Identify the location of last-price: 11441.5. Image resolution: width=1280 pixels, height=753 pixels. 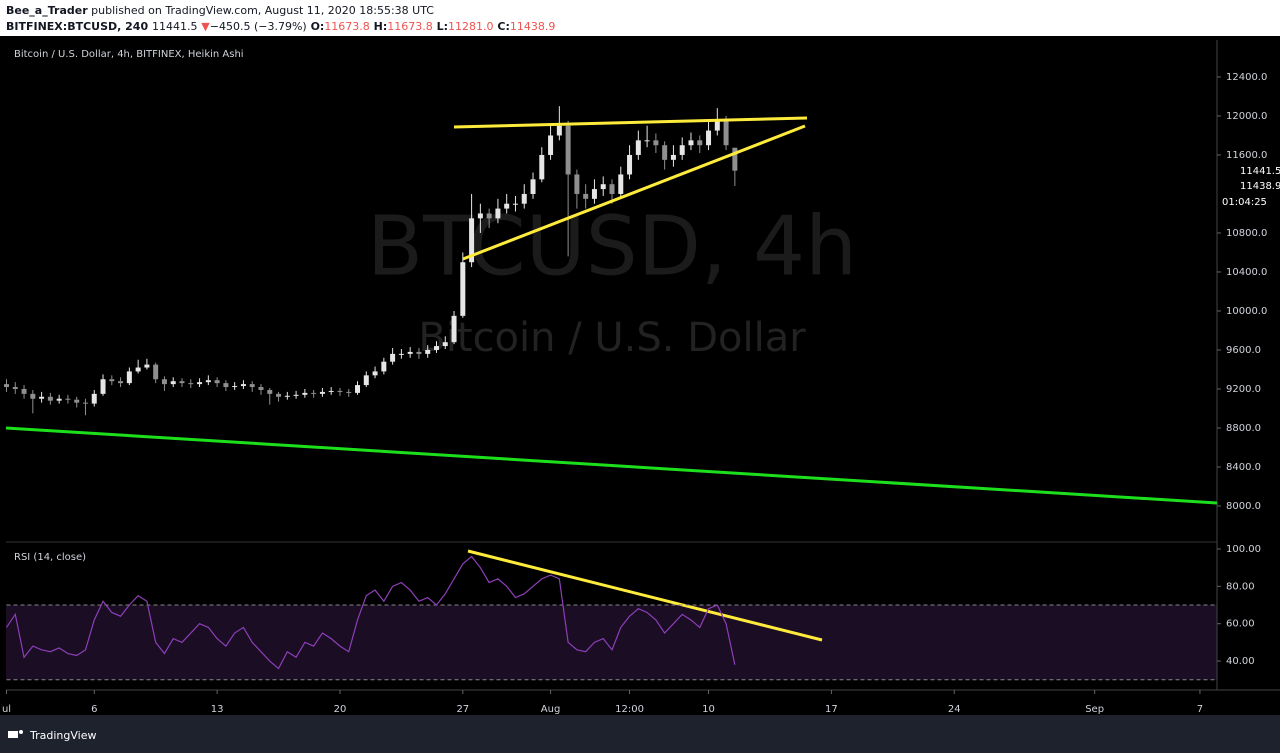
(174, 26).